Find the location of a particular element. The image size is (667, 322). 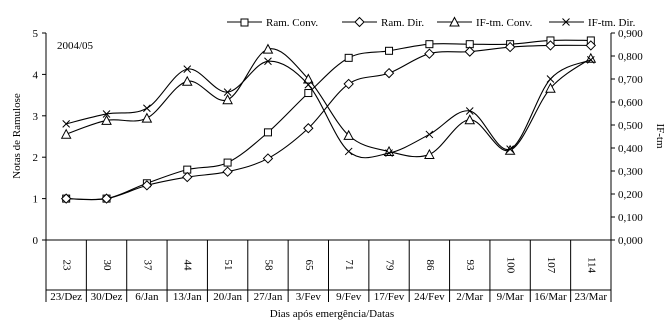

legend-marker-diamond is located at coordinates (359, 22).